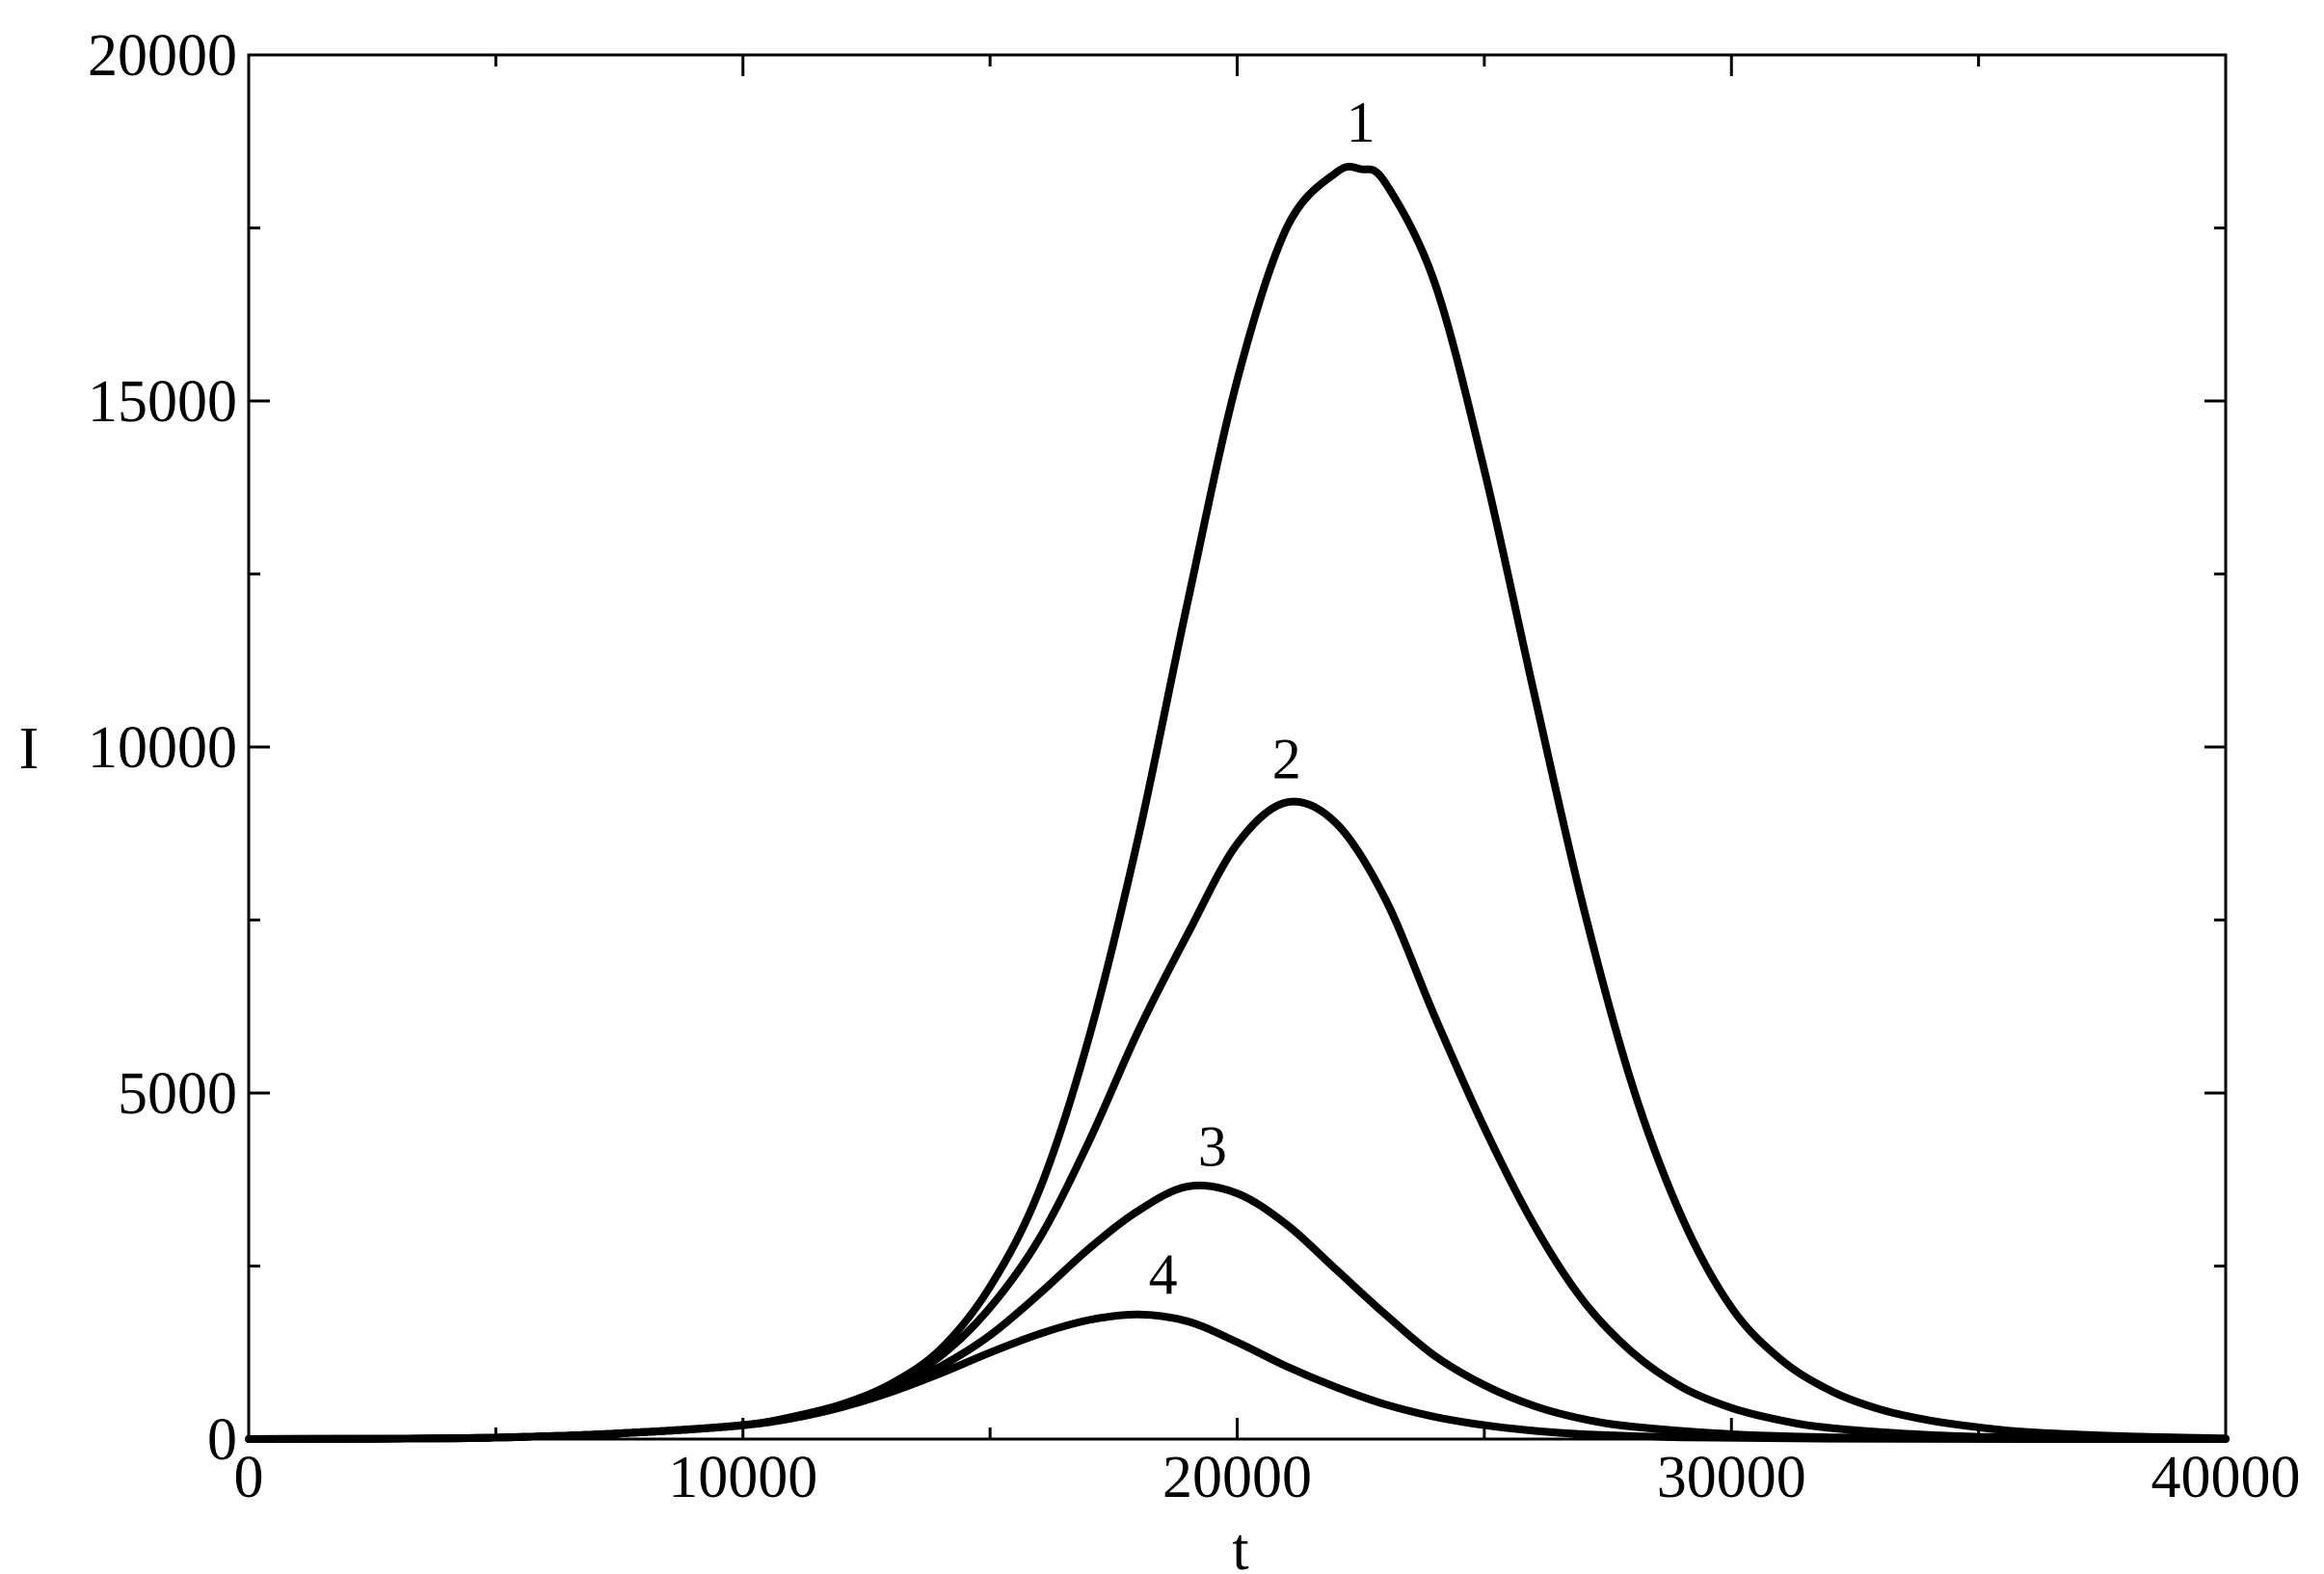  Describe the element at coordinates (222, 1440) in the screenshot. I see `y-tick-label: 0` at that location.